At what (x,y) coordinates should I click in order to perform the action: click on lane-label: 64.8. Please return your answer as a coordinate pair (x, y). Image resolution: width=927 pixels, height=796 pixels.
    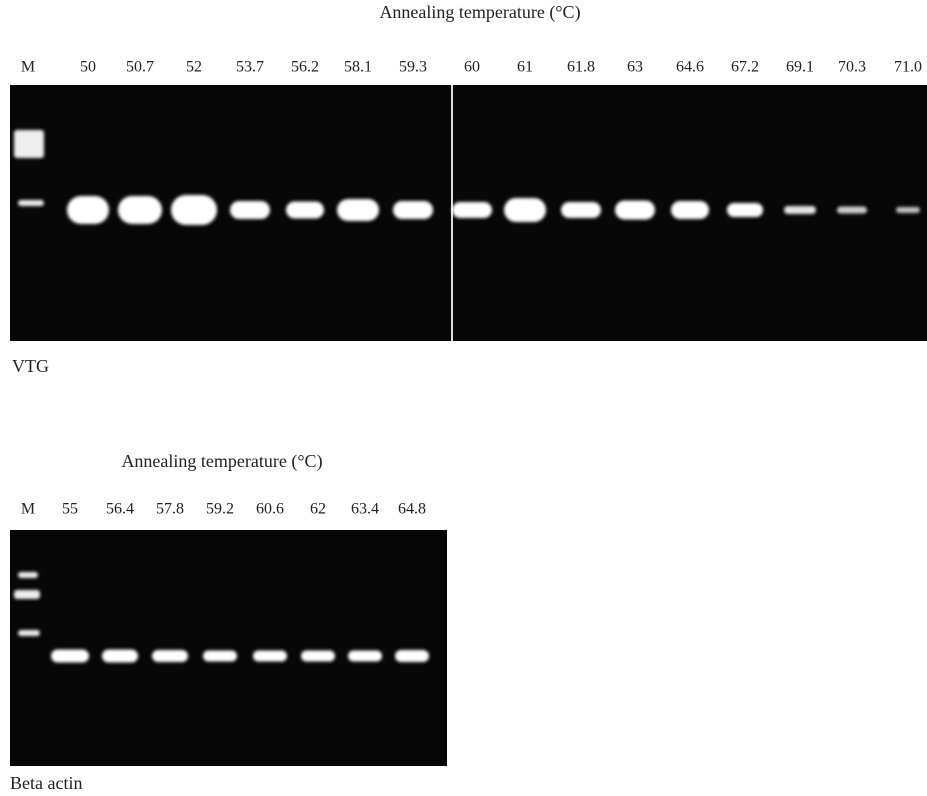
    Looking at the image, I should click on (412, 509).